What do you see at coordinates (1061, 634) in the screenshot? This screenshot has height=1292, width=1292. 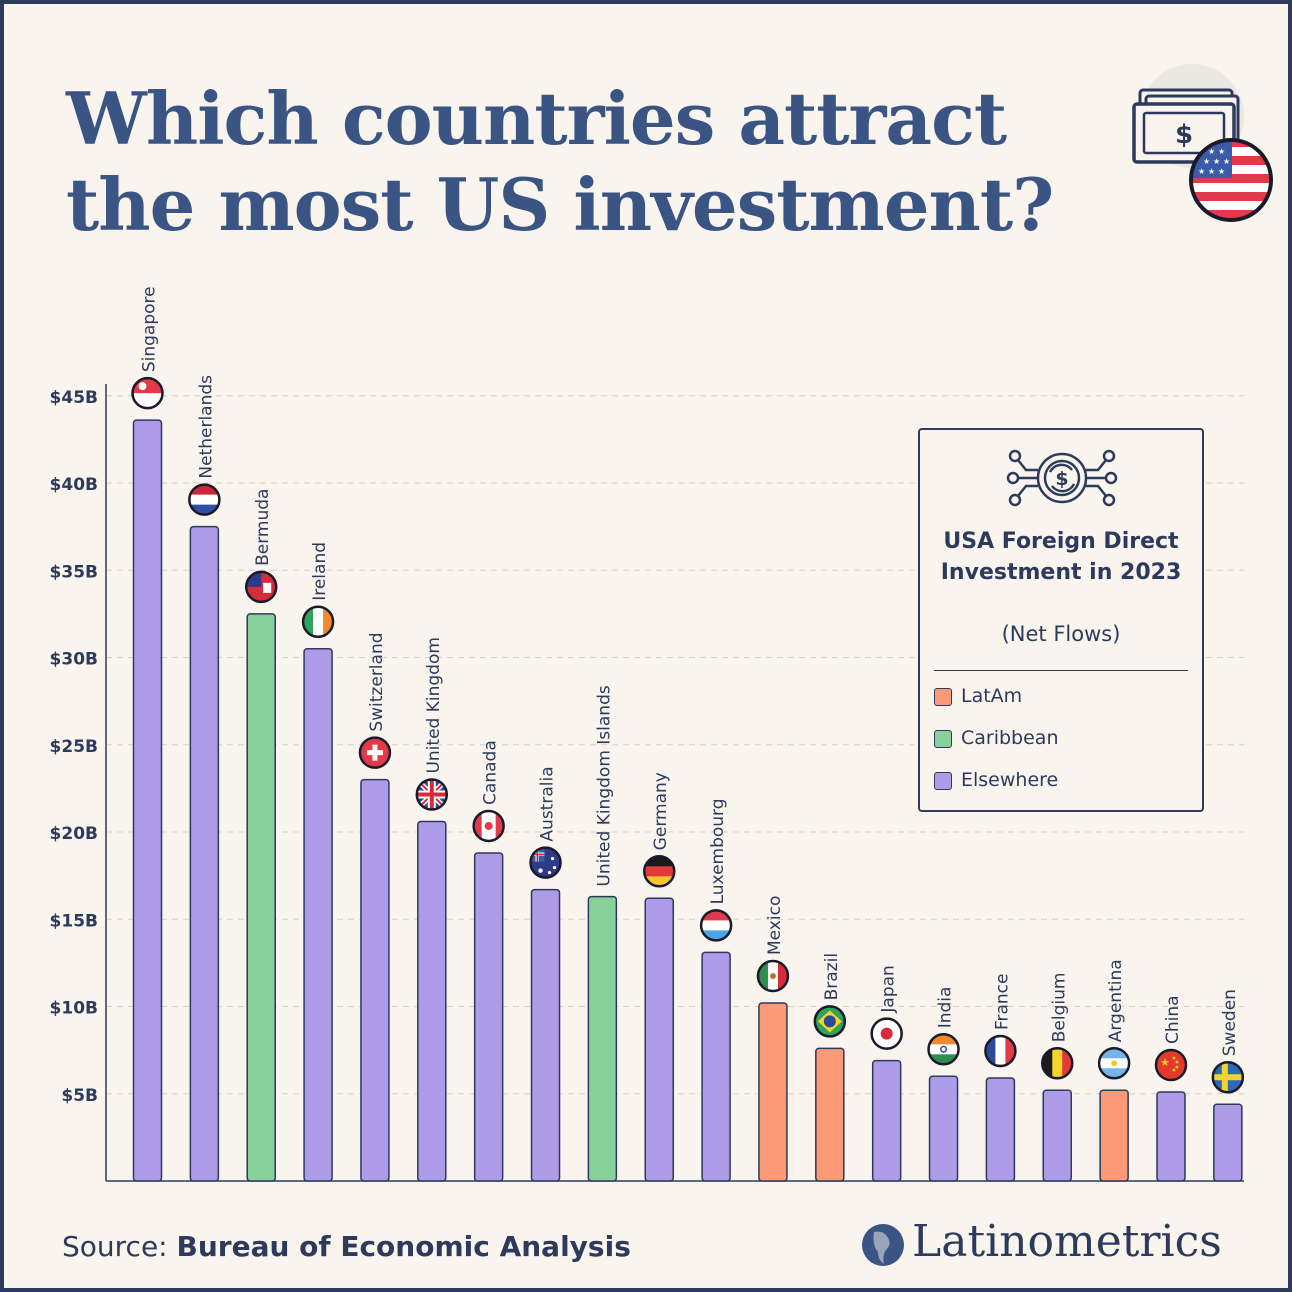 I see `legend-subtitle: (Net Flows)` at bounding box center [1061, 634].